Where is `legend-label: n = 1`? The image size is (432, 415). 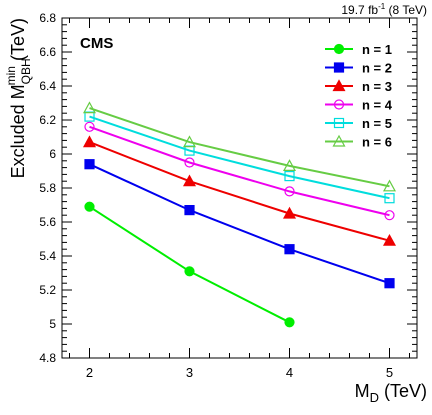 legend-label: n = 1 is located at coordinates (377, 49).